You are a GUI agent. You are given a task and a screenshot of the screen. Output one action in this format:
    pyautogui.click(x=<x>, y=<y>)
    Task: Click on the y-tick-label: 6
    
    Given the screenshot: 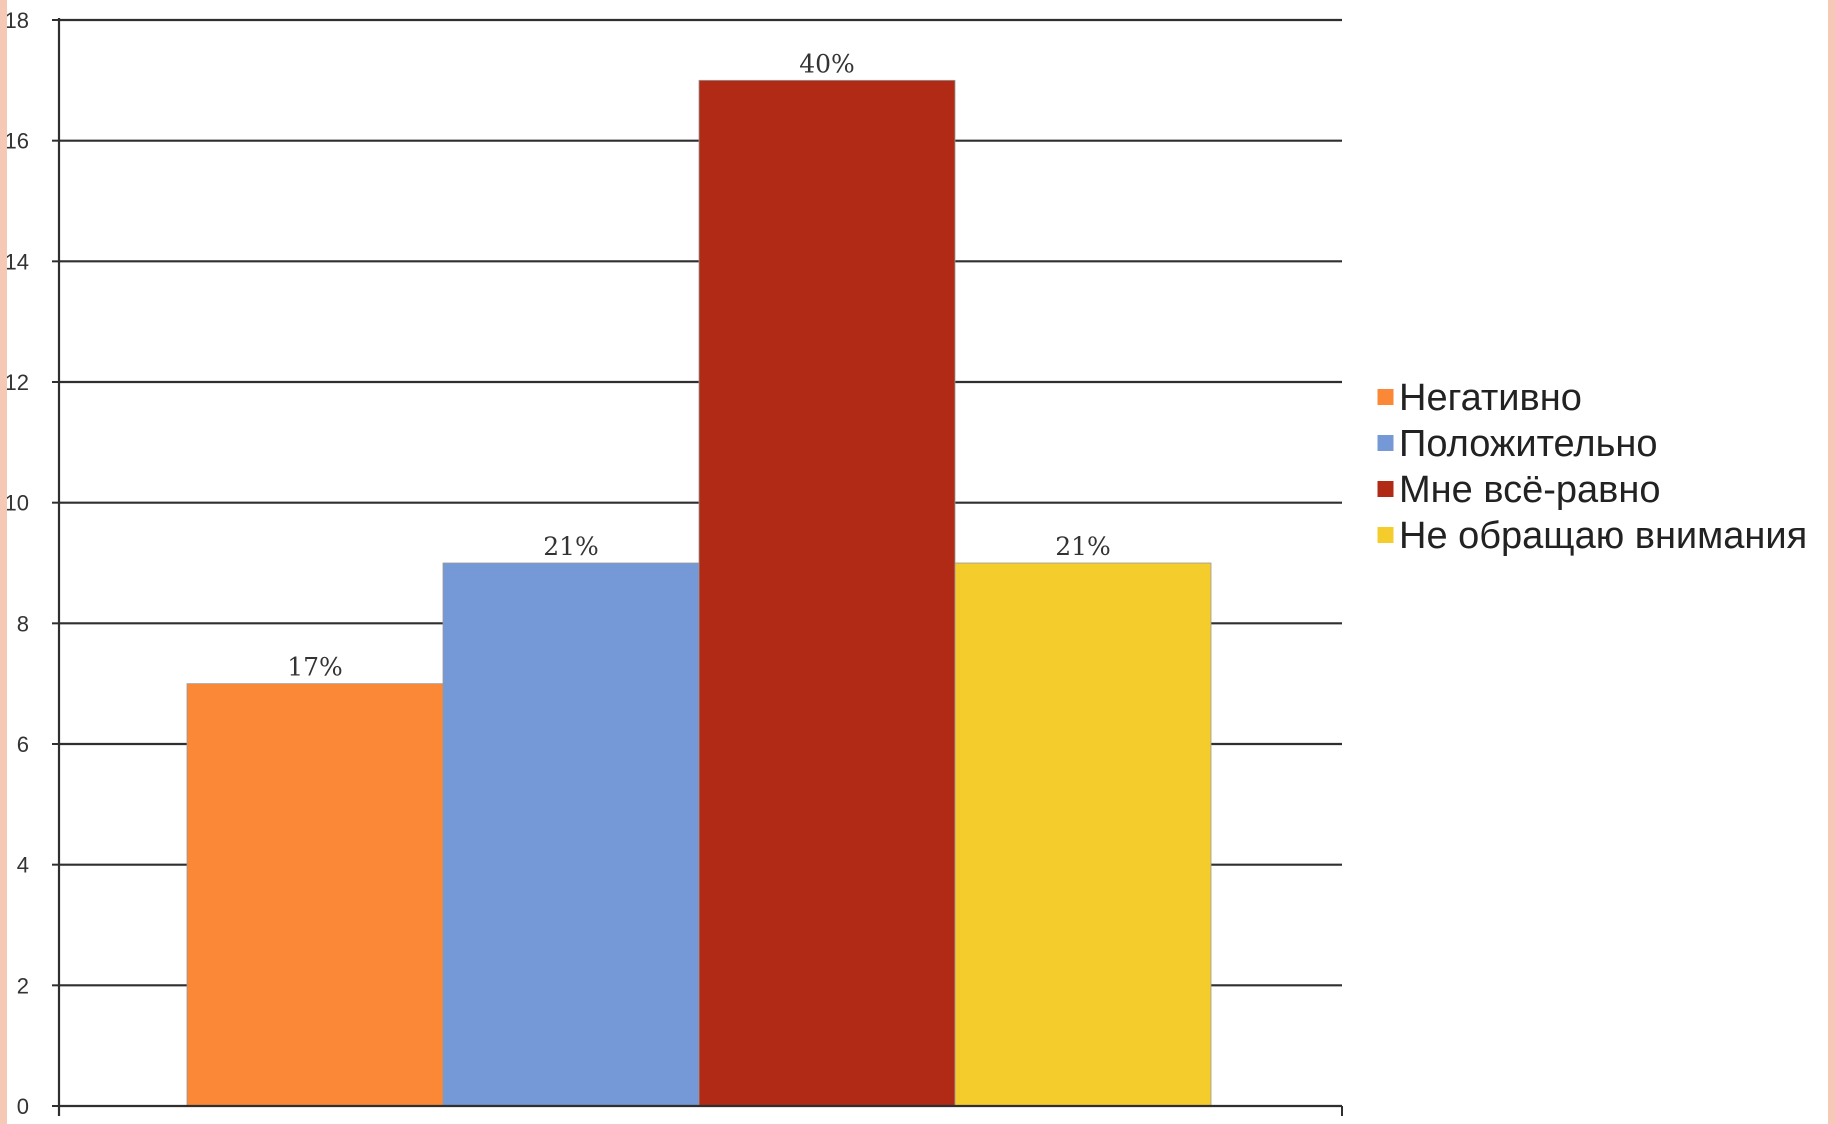 What is the action you would take?
    pyautogui.click(x=23, y=744)
    